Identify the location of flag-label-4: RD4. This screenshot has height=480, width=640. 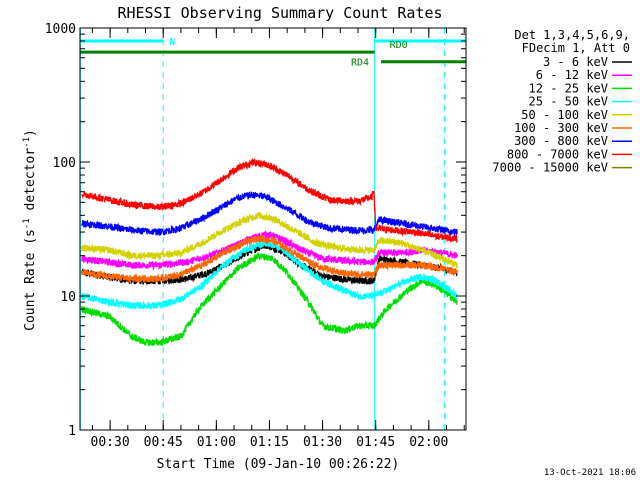
(360, 63).